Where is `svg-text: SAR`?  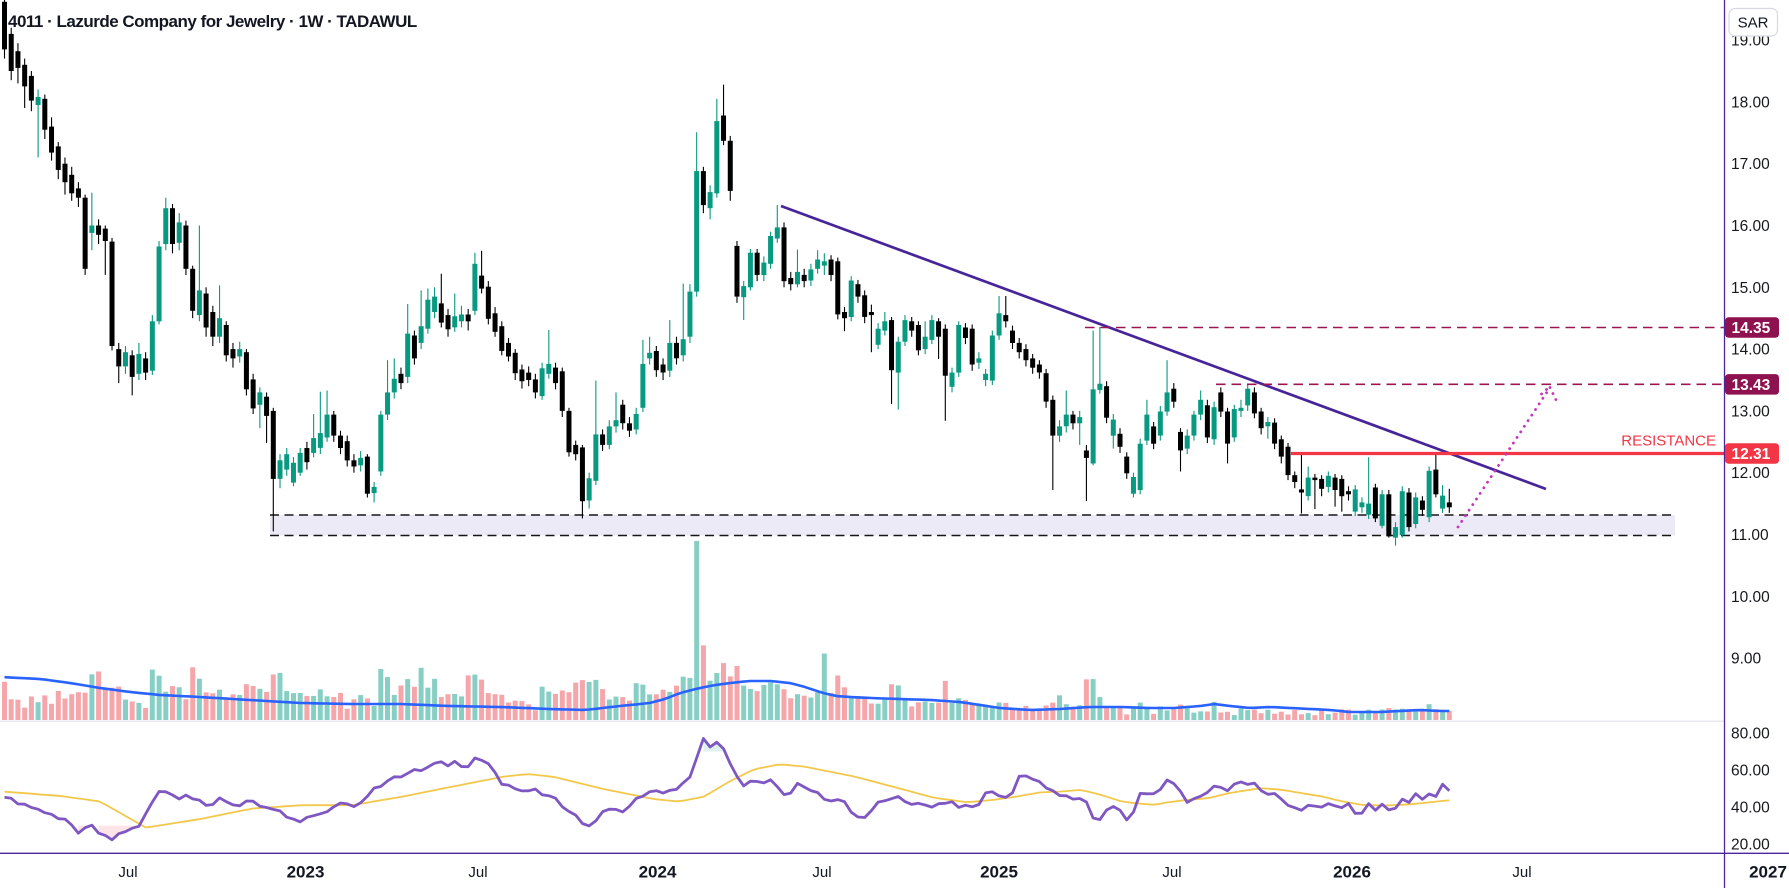
svg-text: SAR is located at coordinates (1753, 23).